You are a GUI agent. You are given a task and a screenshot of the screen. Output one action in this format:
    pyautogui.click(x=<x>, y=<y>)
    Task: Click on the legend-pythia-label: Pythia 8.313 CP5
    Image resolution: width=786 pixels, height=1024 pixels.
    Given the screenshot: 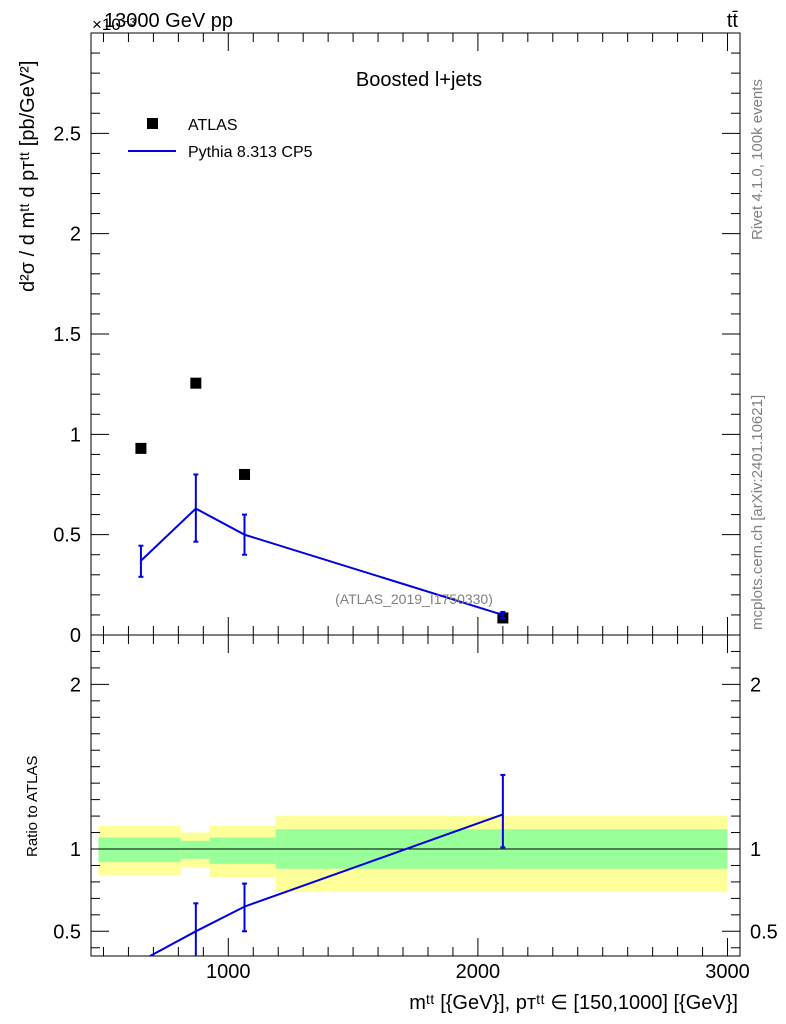 What is the action you would take?
    pyautogui.click(x=250, y=152)
    